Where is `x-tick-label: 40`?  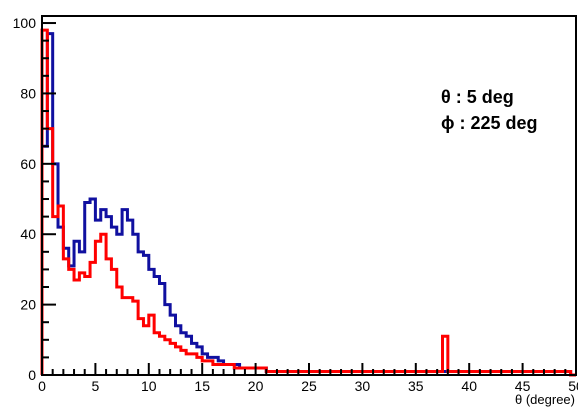
x-tick-label: 40 is located at coordinates (469, 386).